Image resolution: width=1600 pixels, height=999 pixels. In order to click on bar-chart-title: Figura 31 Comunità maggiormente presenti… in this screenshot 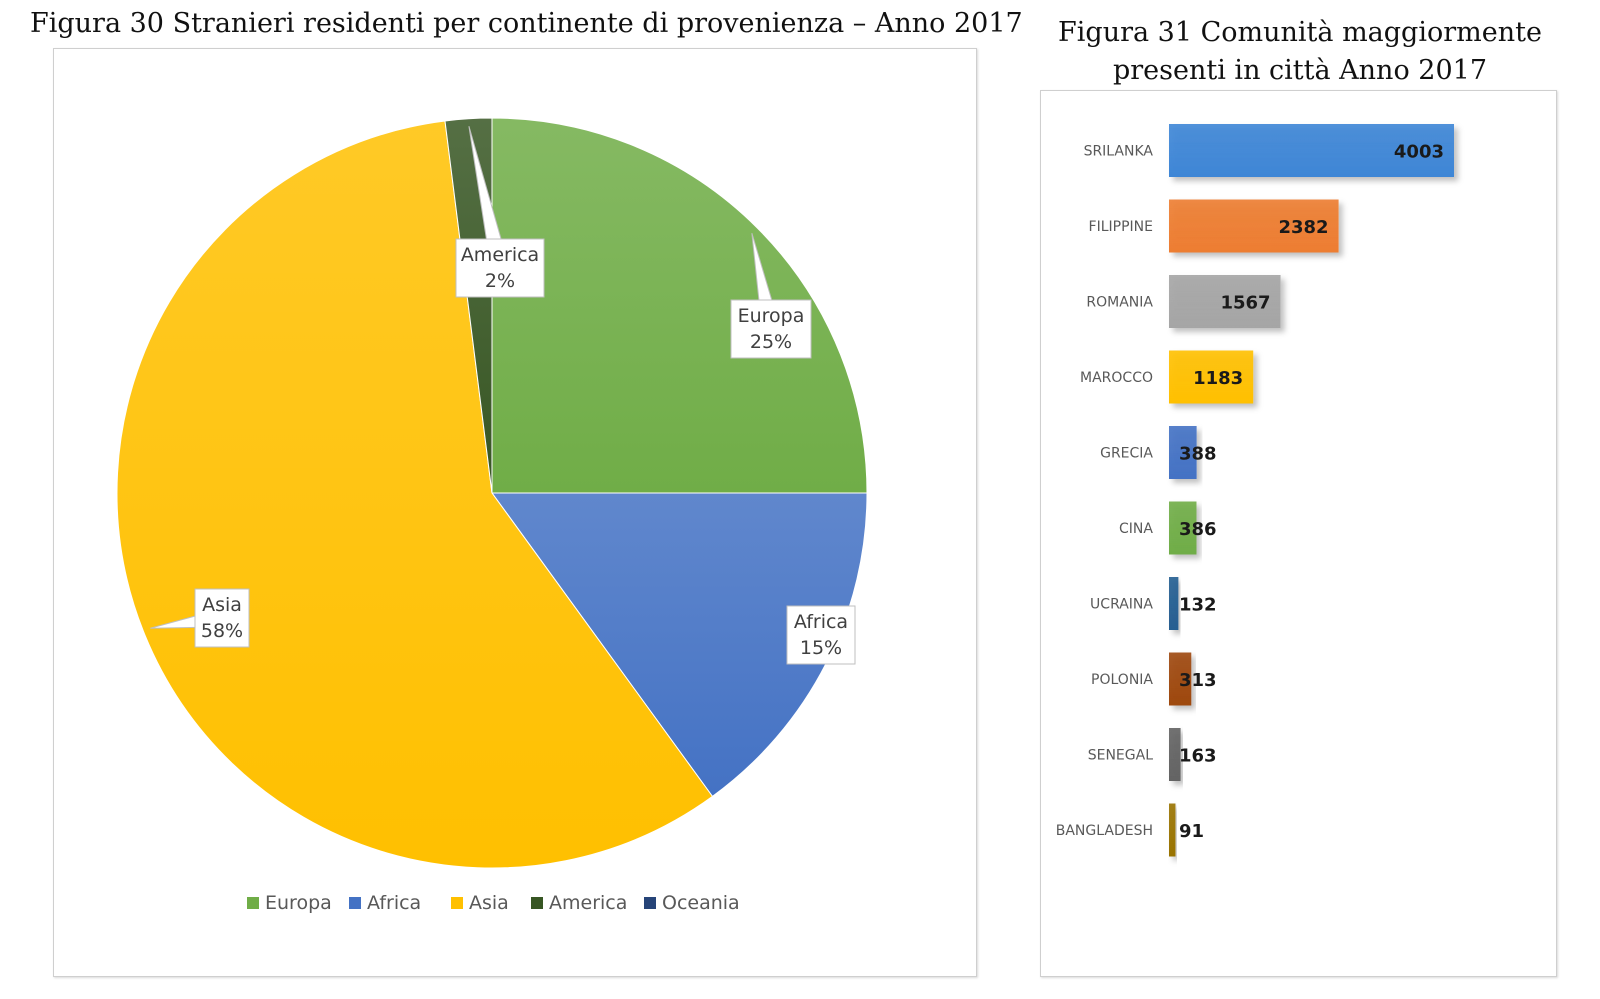, I will do `click(1300, 51)`.